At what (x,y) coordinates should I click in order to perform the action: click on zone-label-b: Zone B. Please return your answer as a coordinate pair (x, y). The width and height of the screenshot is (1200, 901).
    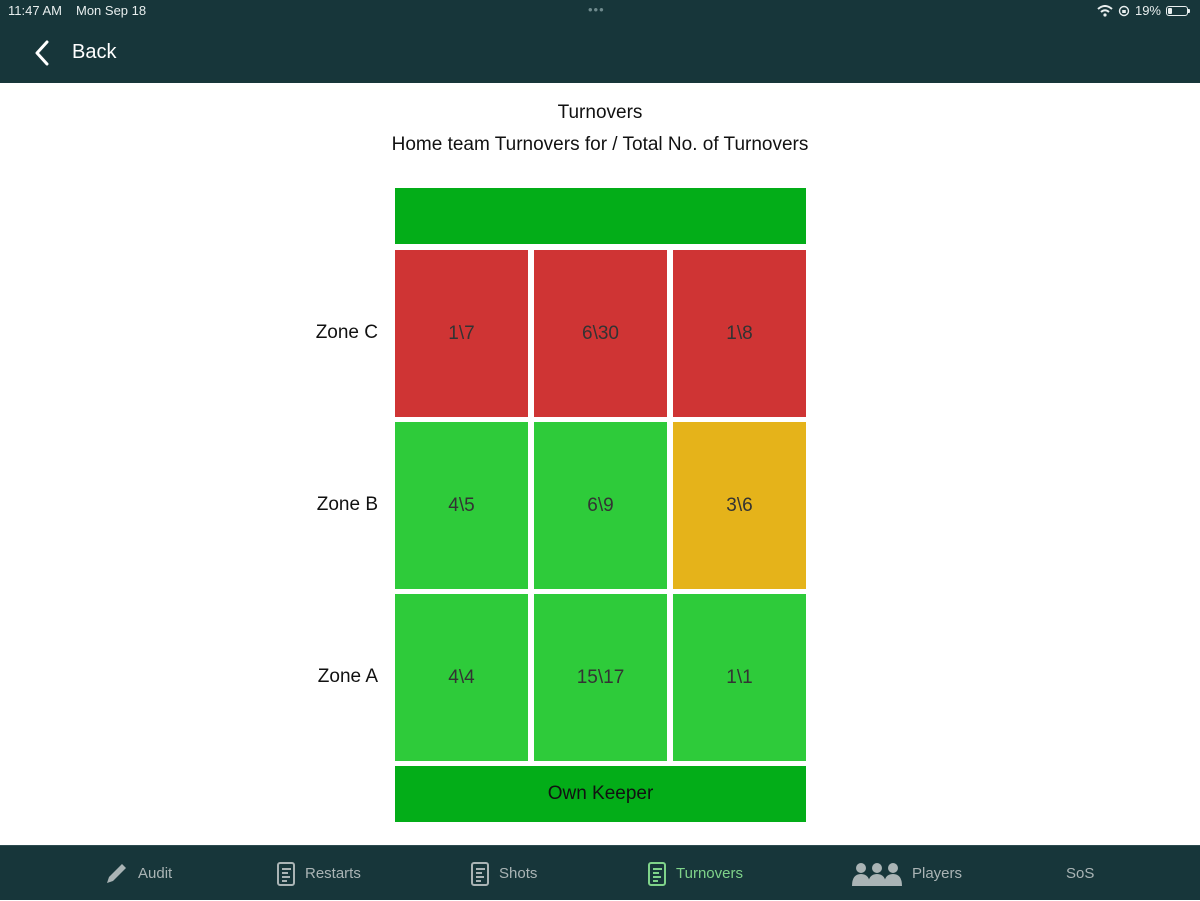
    Looking at the image, I should click on (347, 504).